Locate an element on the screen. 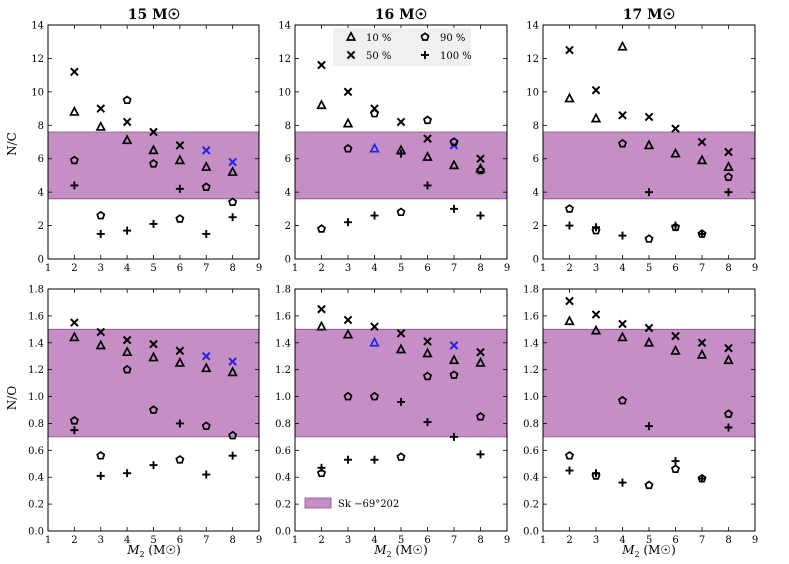 The image size is (789, 564). y-tick-label: 0 is located at coordinates (41, 260).